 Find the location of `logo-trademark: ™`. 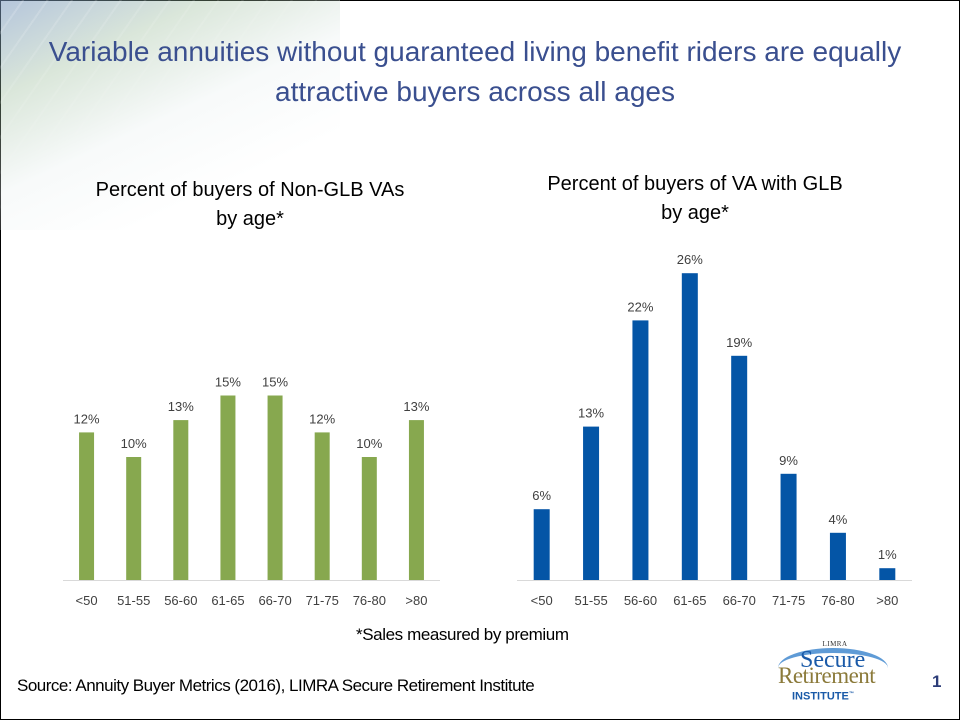

logo-trademark: ™ is located at coordinates (851, 694).